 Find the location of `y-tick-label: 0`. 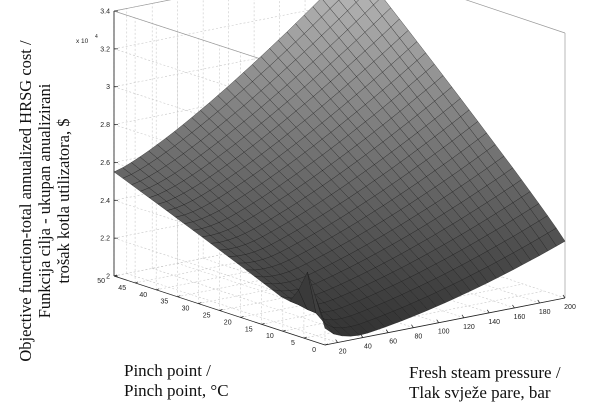

y-tick-label: 0 is located at coordinates (314, 350).